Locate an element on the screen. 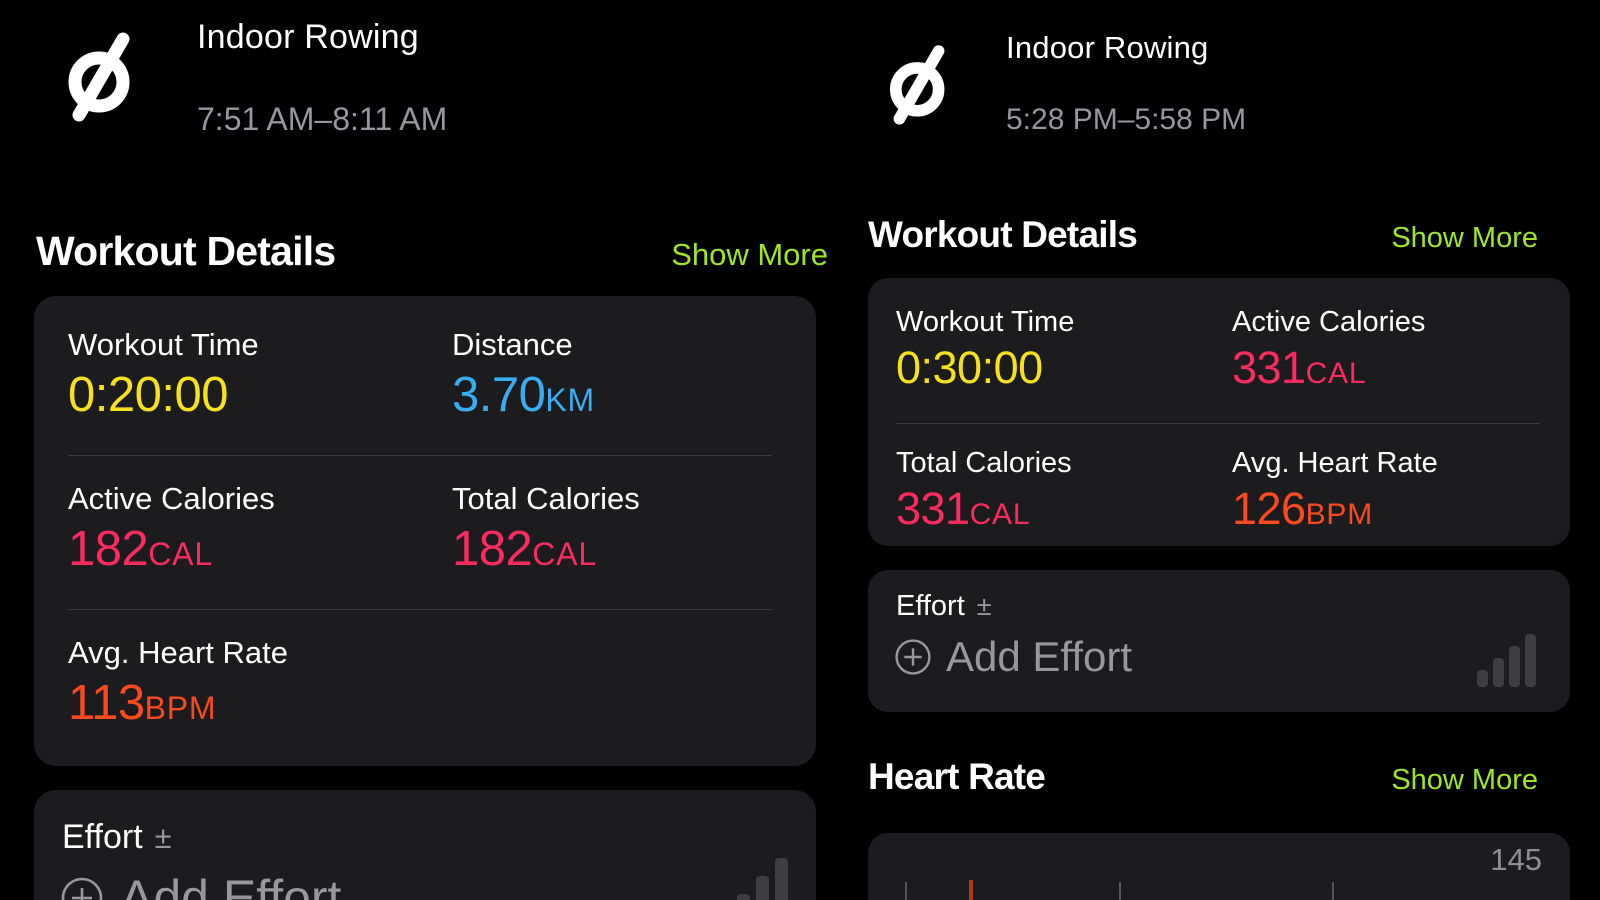 The width and height of the screenshot is (1600, 900). heart-rate-axis-label: 145 is located at coordinates (1516, 859).